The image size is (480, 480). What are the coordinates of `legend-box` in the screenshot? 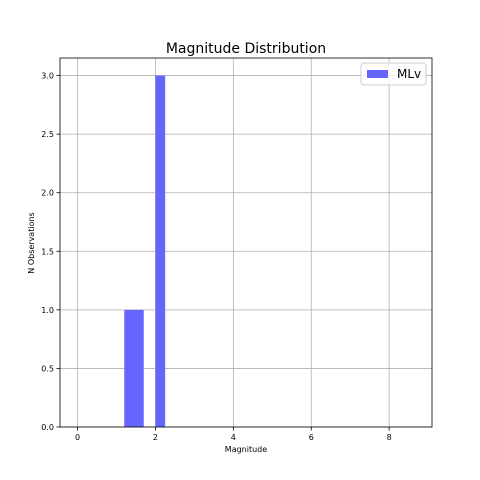 It's located at (393, 74).